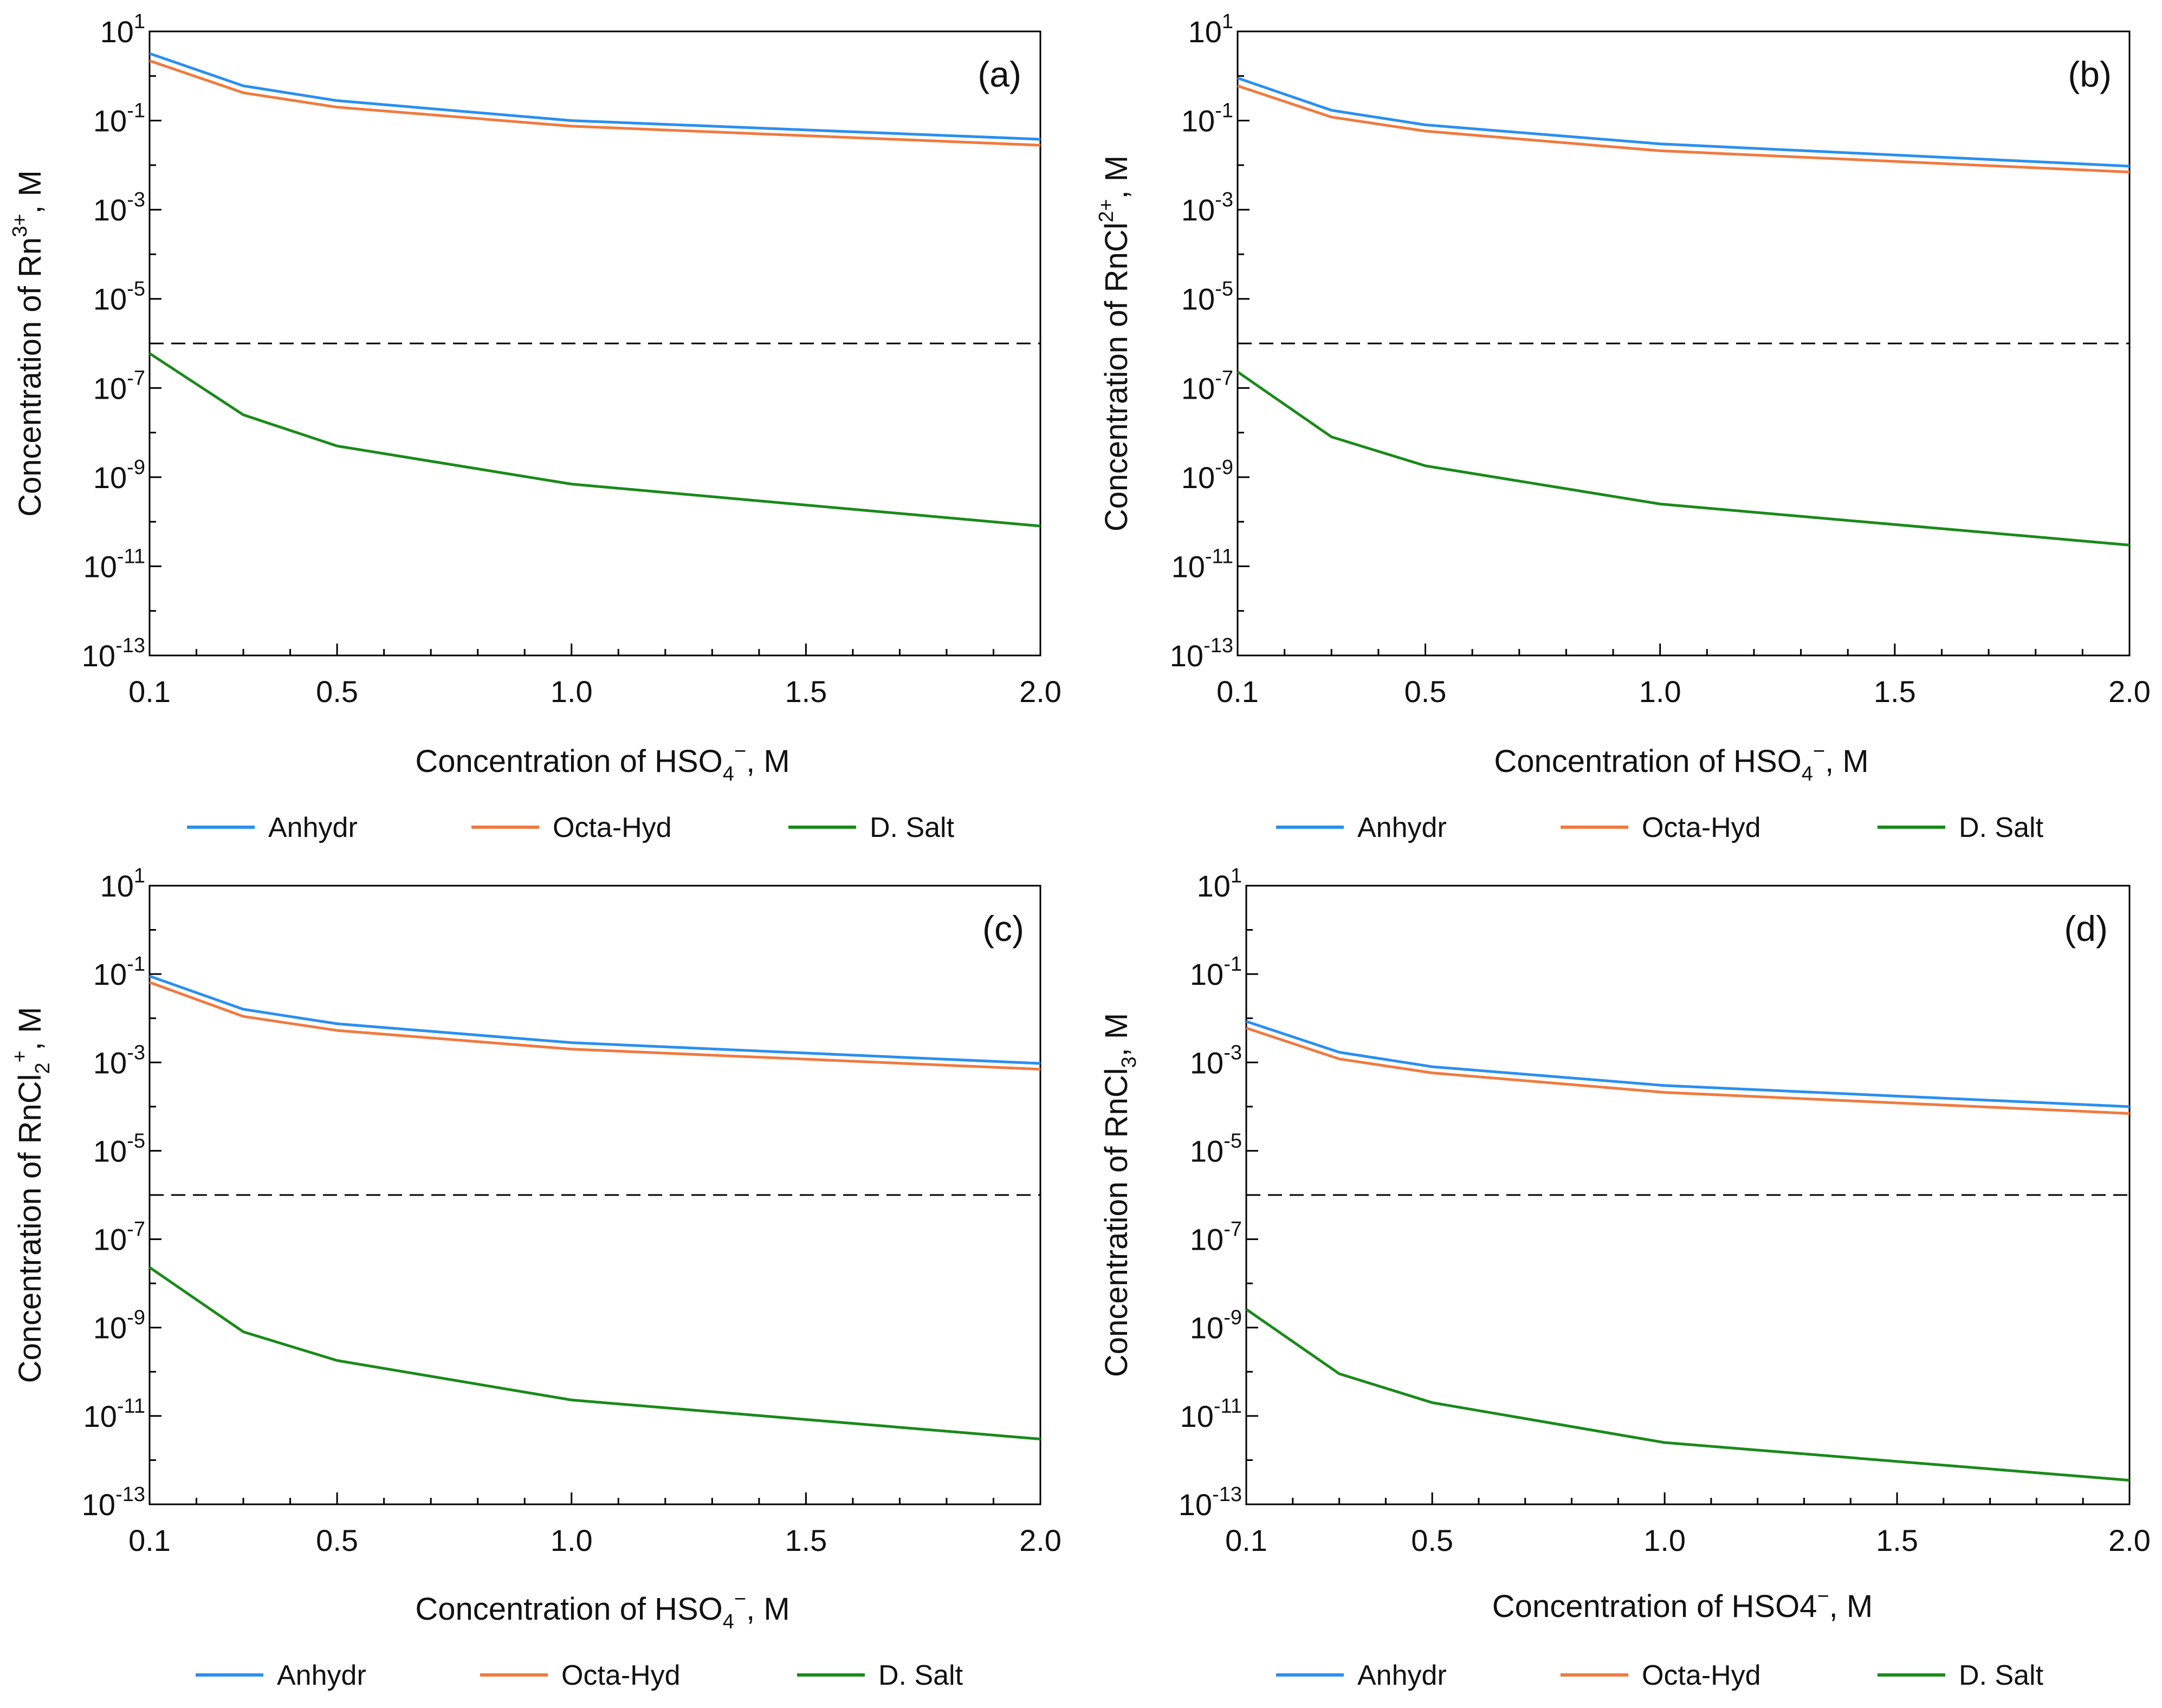 This screenshot has height=1708, width=2162. I want to click on y-axis-title-group: Concentration of Rn3+, M, so click(28, 343).